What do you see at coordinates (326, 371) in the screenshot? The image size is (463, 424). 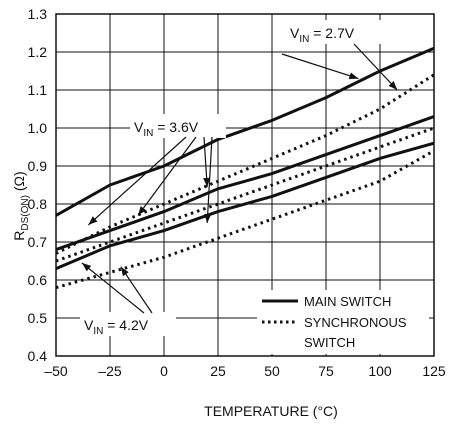 I see `x-tick-label: 75` at bounding box center [326, 371].